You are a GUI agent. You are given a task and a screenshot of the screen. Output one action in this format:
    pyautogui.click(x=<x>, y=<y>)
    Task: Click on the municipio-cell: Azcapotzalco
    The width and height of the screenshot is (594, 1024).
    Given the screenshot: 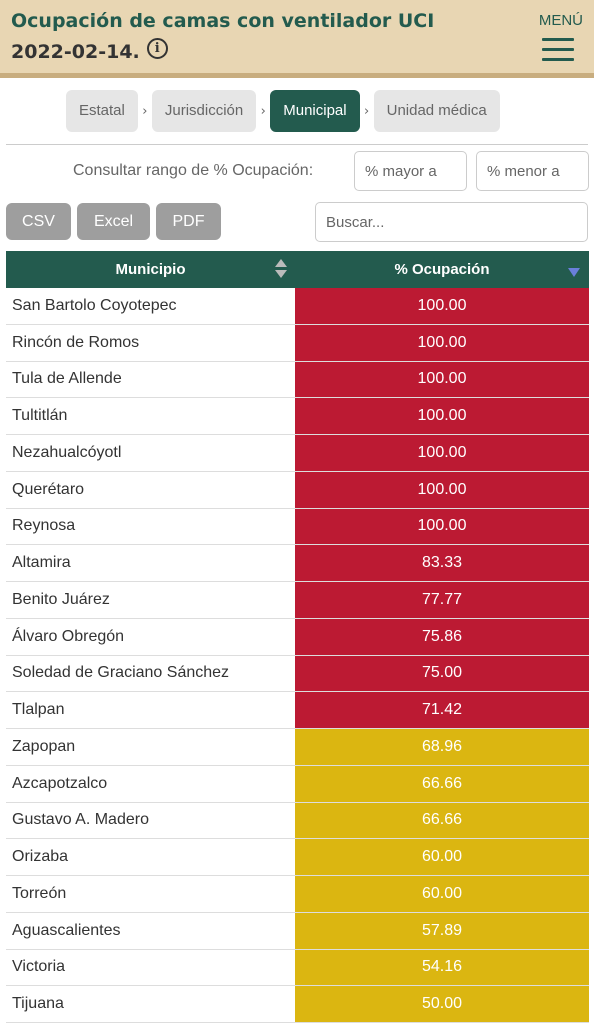 What is the action you would take?
    pyautogui.click(x=60, y=783)
    